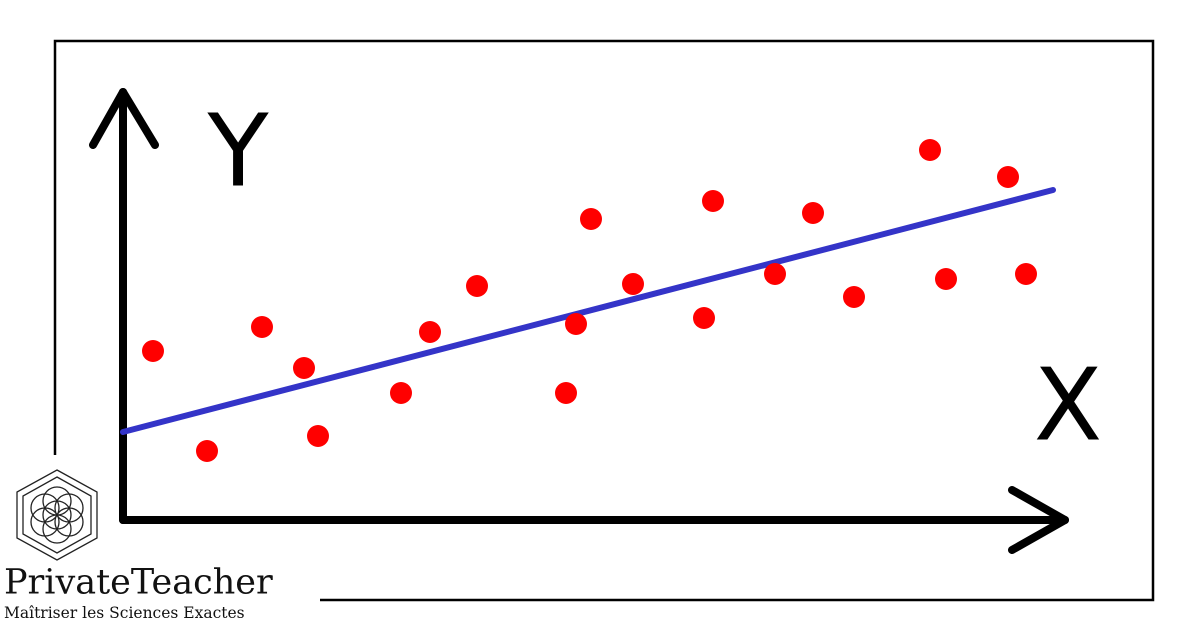  I want to click on x-arrow, so click(1038, 520).